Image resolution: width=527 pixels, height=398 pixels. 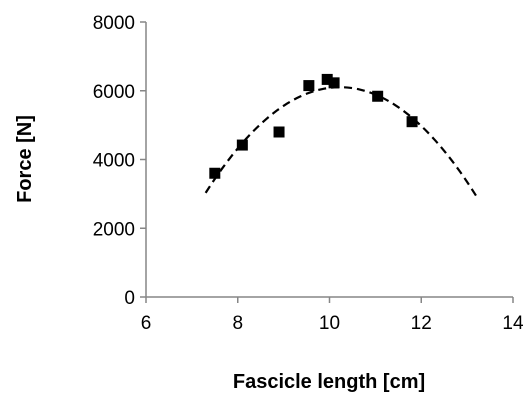 I want to click on x-tick-label: 10, so click(x=329, y=323).